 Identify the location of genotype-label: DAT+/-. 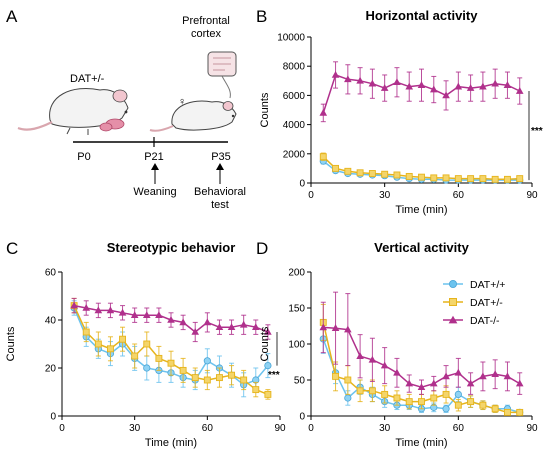
(87, 79).